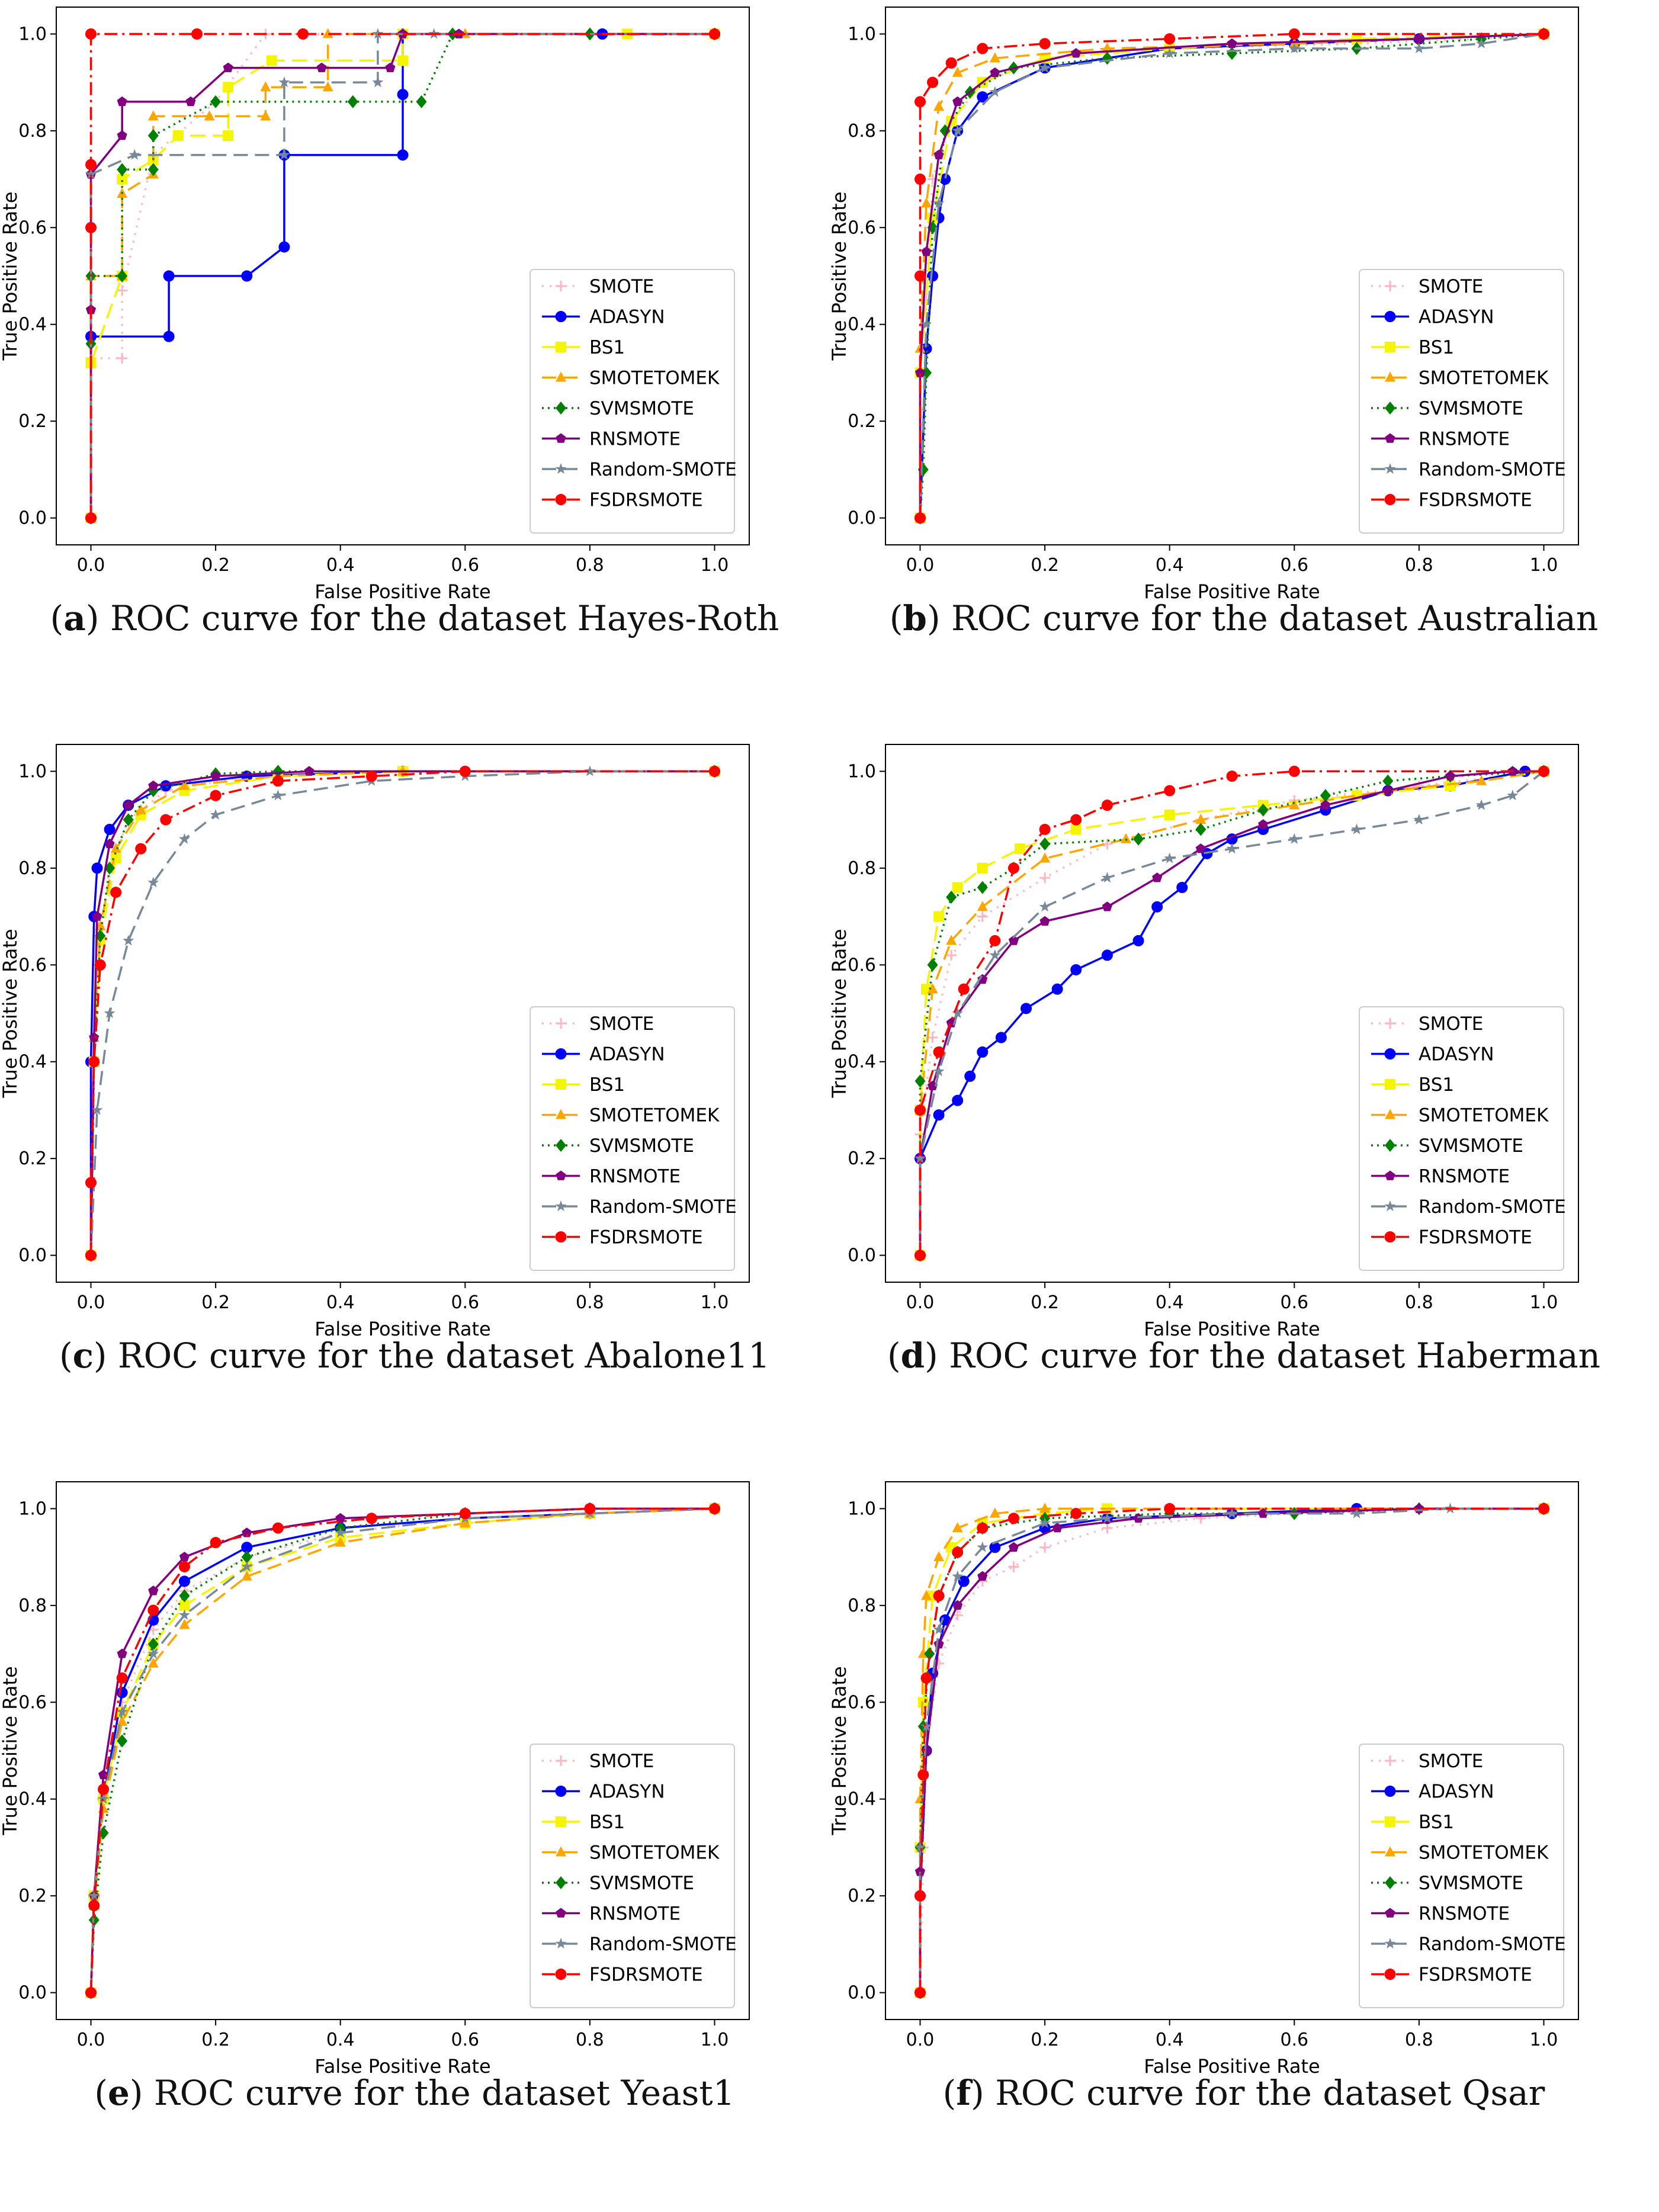 The image size is (1659, 2212). I want to click on legend-item: Random-SMOTE, so click(639, 1944).